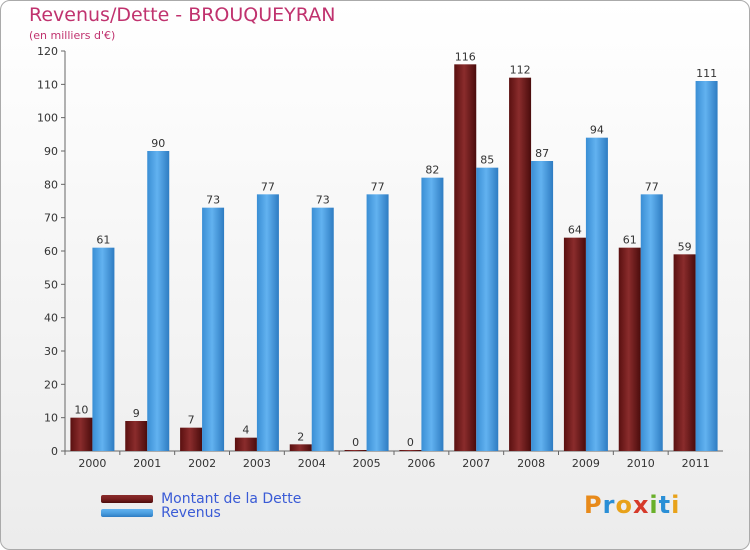 The height and width of the screenshot is (550, 750). What do you see at coordinates (136, 413) in the screenshot?
I see `data-label-dette: 9` at bounding box center [136, 413].